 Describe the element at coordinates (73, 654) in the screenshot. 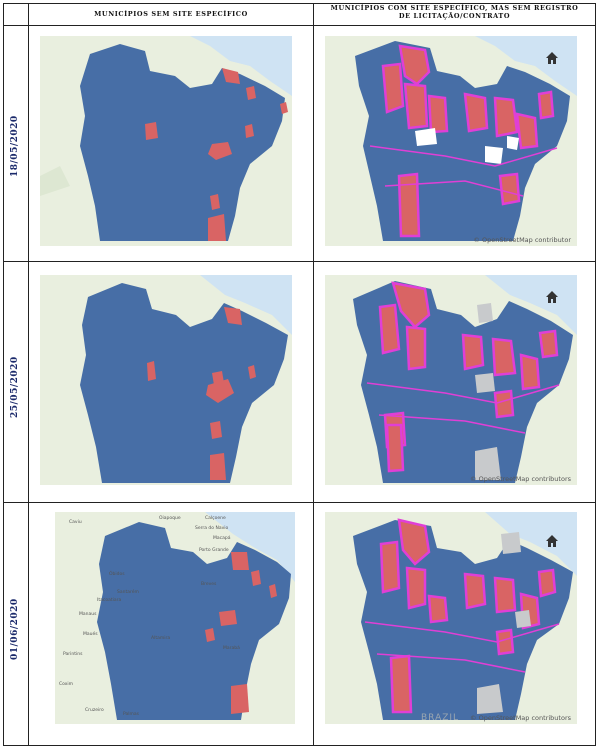

I see `map-place-label: Parintins` at that location.